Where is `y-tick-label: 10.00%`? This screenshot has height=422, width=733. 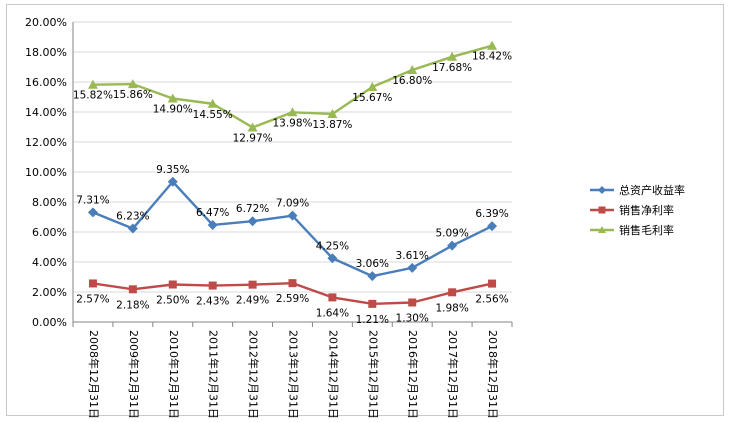 y-tick-label: 10.00% is located at coordinates (46, 172).